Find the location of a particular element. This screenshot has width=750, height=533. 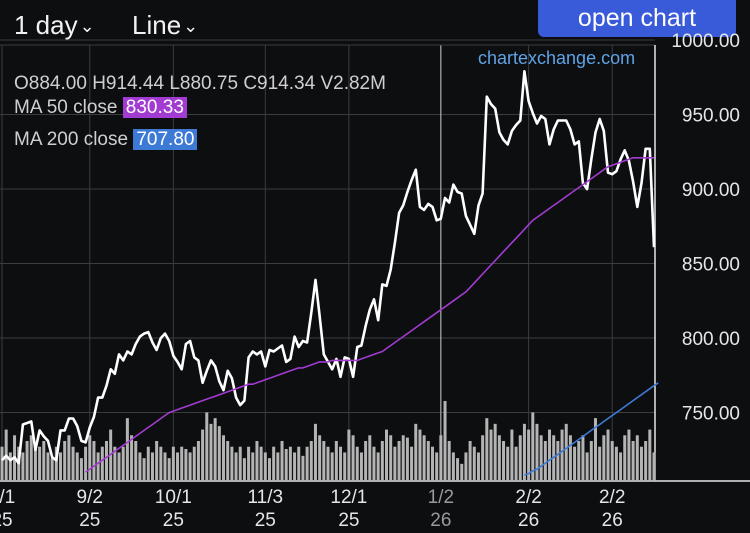

x-tick-label: 12/1 is located at coordinates (348, 497).